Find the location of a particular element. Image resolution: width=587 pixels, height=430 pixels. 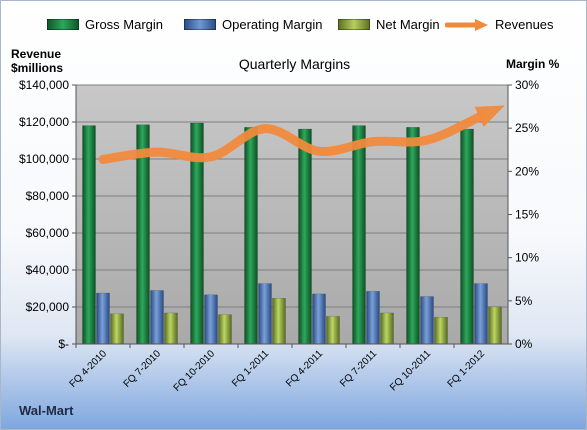

left-axis-tick-label: $120,000 is located at coordinates (44, 122).